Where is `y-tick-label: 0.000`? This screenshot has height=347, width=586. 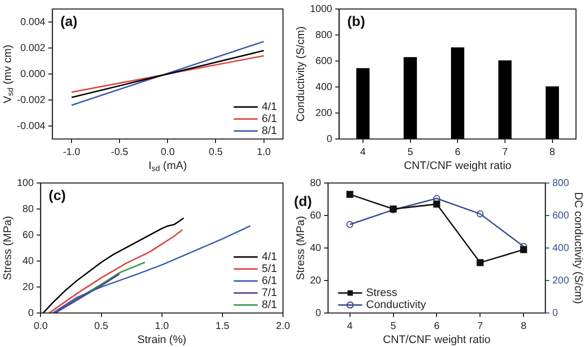 y-tick-label: 0.000 is located at coordinates (33, 74).